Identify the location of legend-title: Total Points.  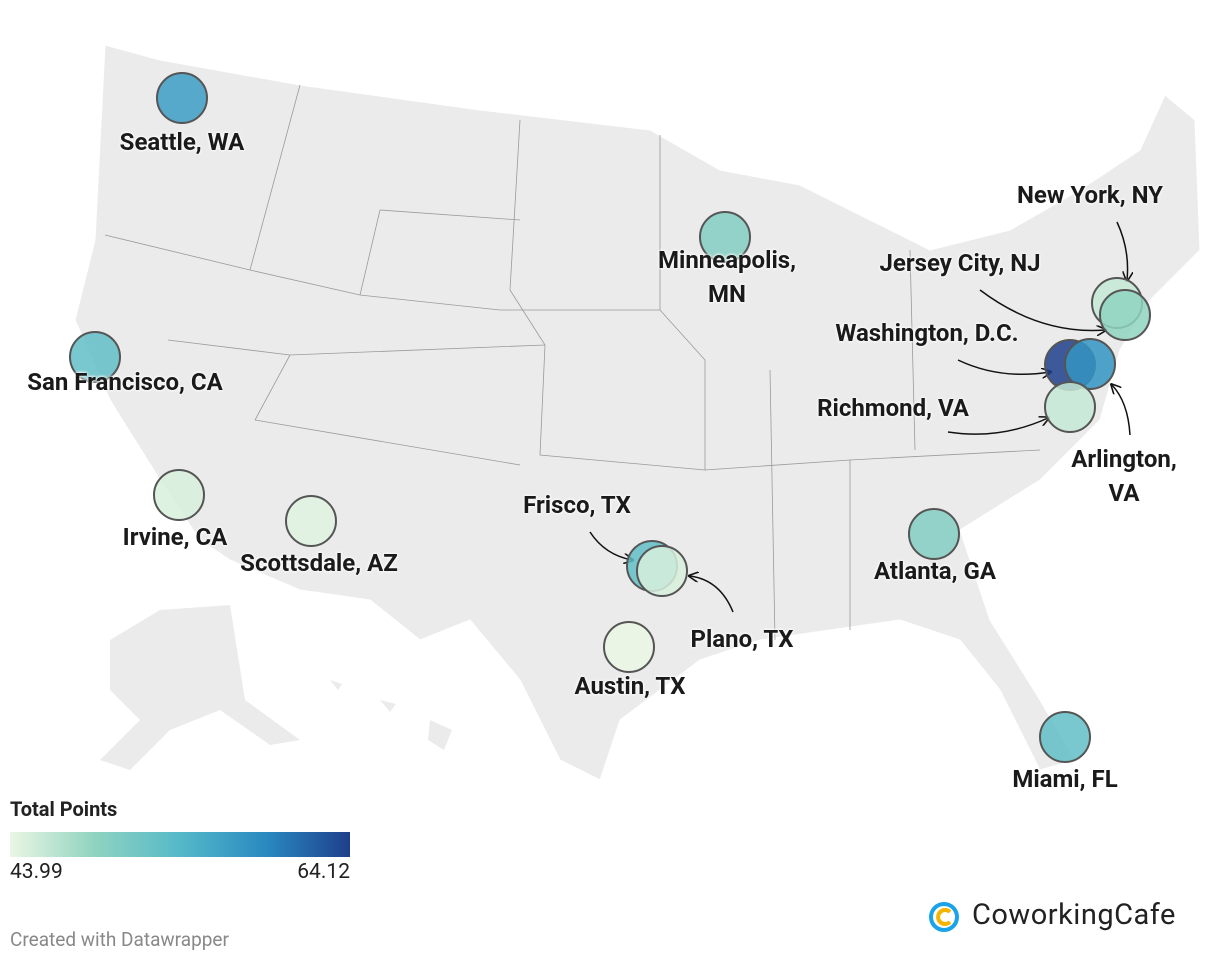
(64, 809).